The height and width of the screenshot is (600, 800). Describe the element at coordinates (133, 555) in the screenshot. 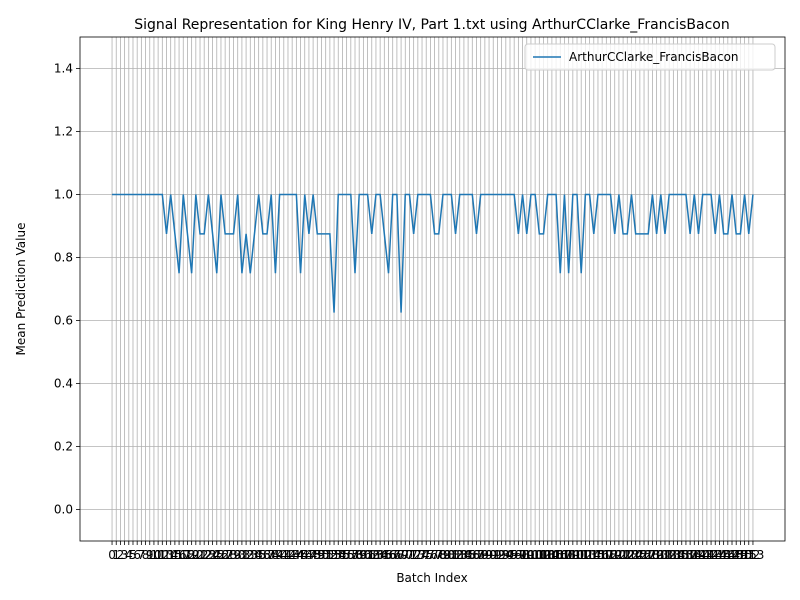

I see `x-tick-label: 5` at that location.